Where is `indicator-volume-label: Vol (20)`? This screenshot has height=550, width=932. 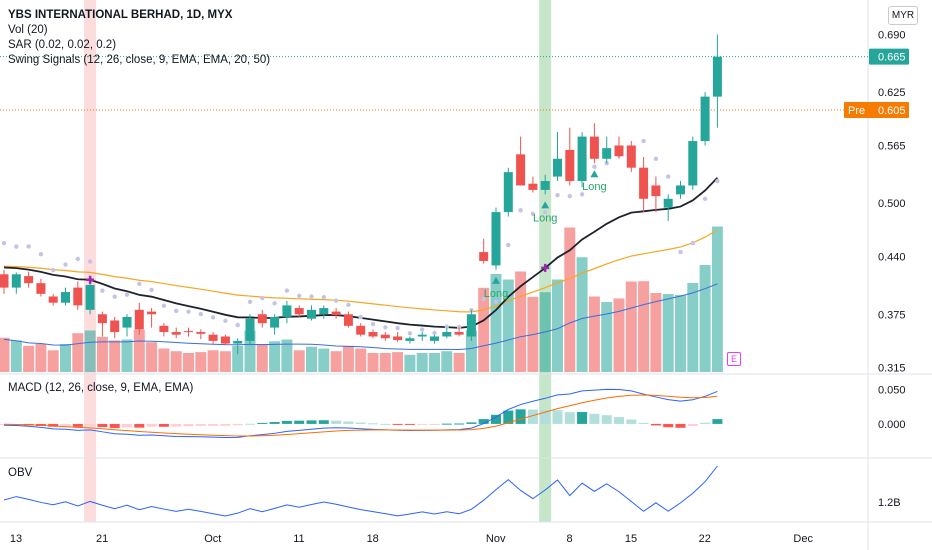 indicator-volume-label: Vol (20) is located at coordinates (28, 30).